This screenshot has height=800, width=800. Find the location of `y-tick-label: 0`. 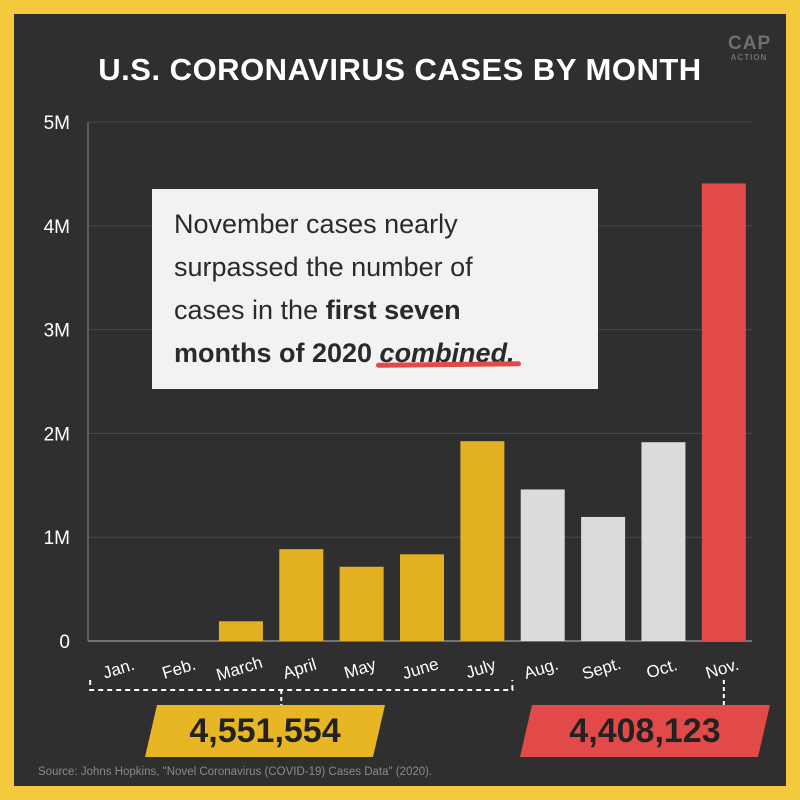

y-tick-label: 0 is located at coordinates (64, 642).